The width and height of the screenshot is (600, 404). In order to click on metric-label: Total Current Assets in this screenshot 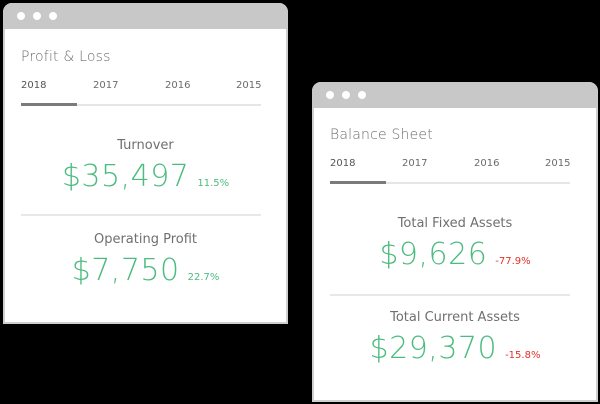, I will do `click(455, 317)`.